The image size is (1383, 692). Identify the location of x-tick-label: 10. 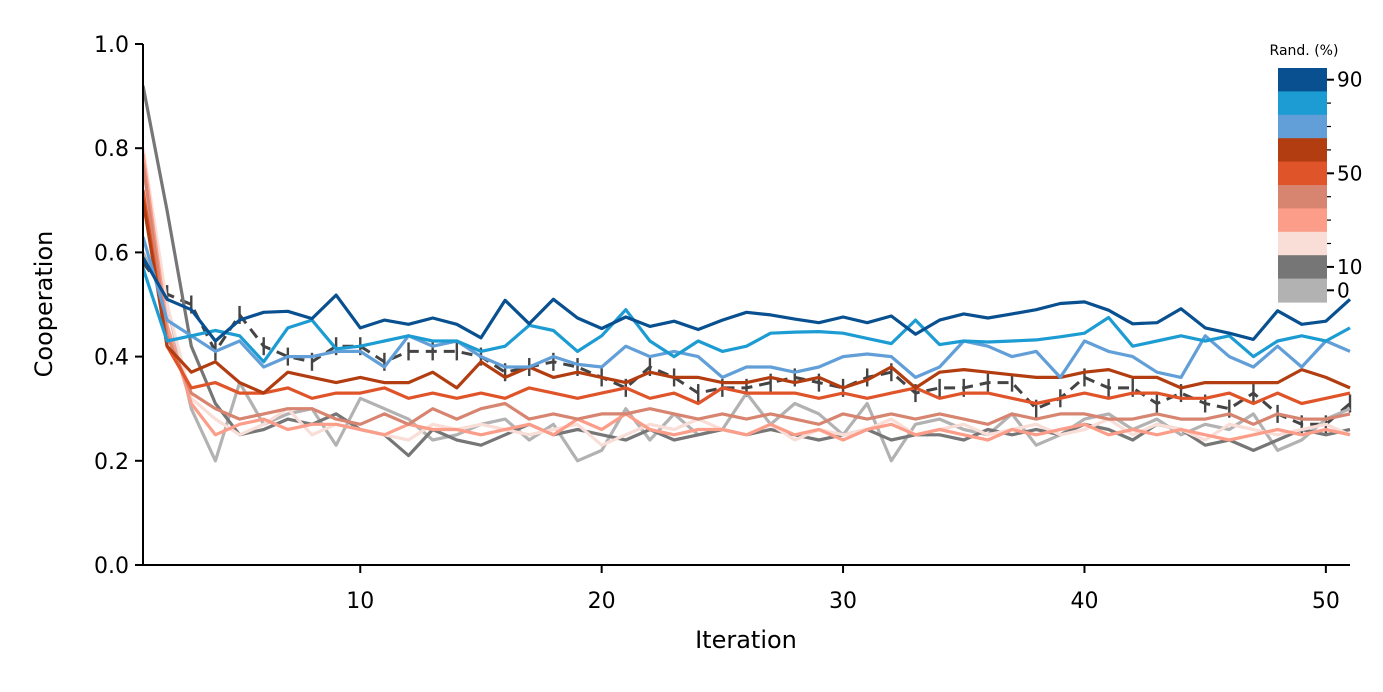
(360, 601).